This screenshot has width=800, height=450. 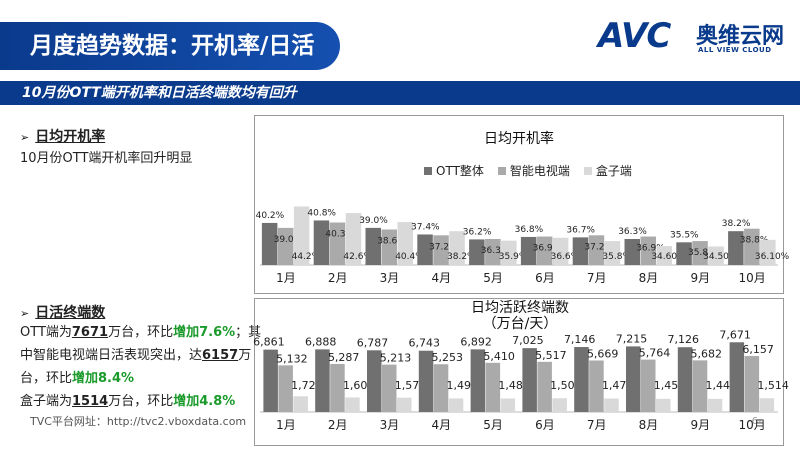 I want to click on logo-en: ALL VIEW CLOUD, so click(x=735, y=50).